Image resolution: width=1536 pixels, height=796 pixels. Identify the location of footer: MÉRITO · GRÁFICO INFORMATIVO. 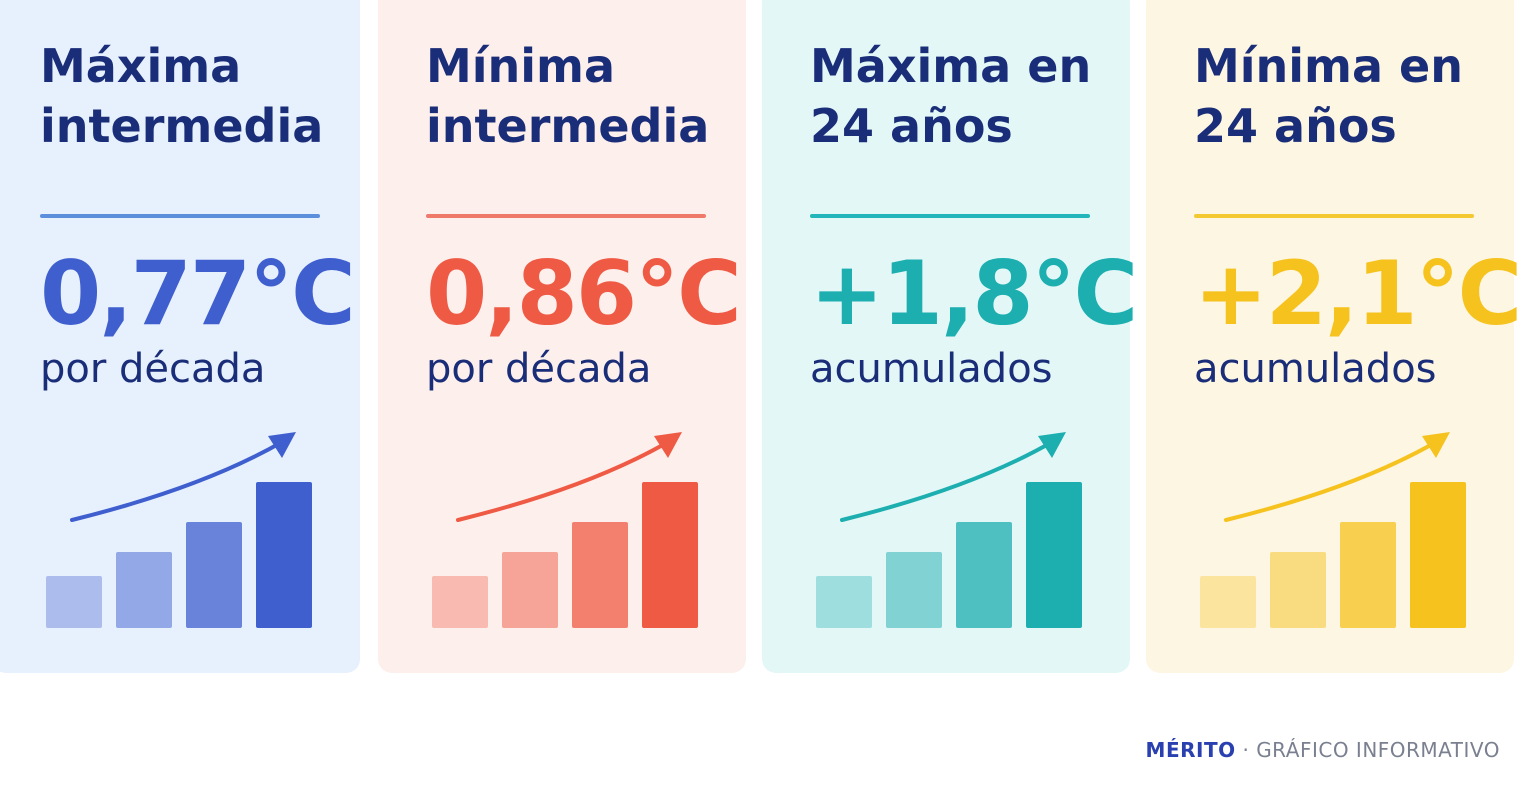
(1323, 750).